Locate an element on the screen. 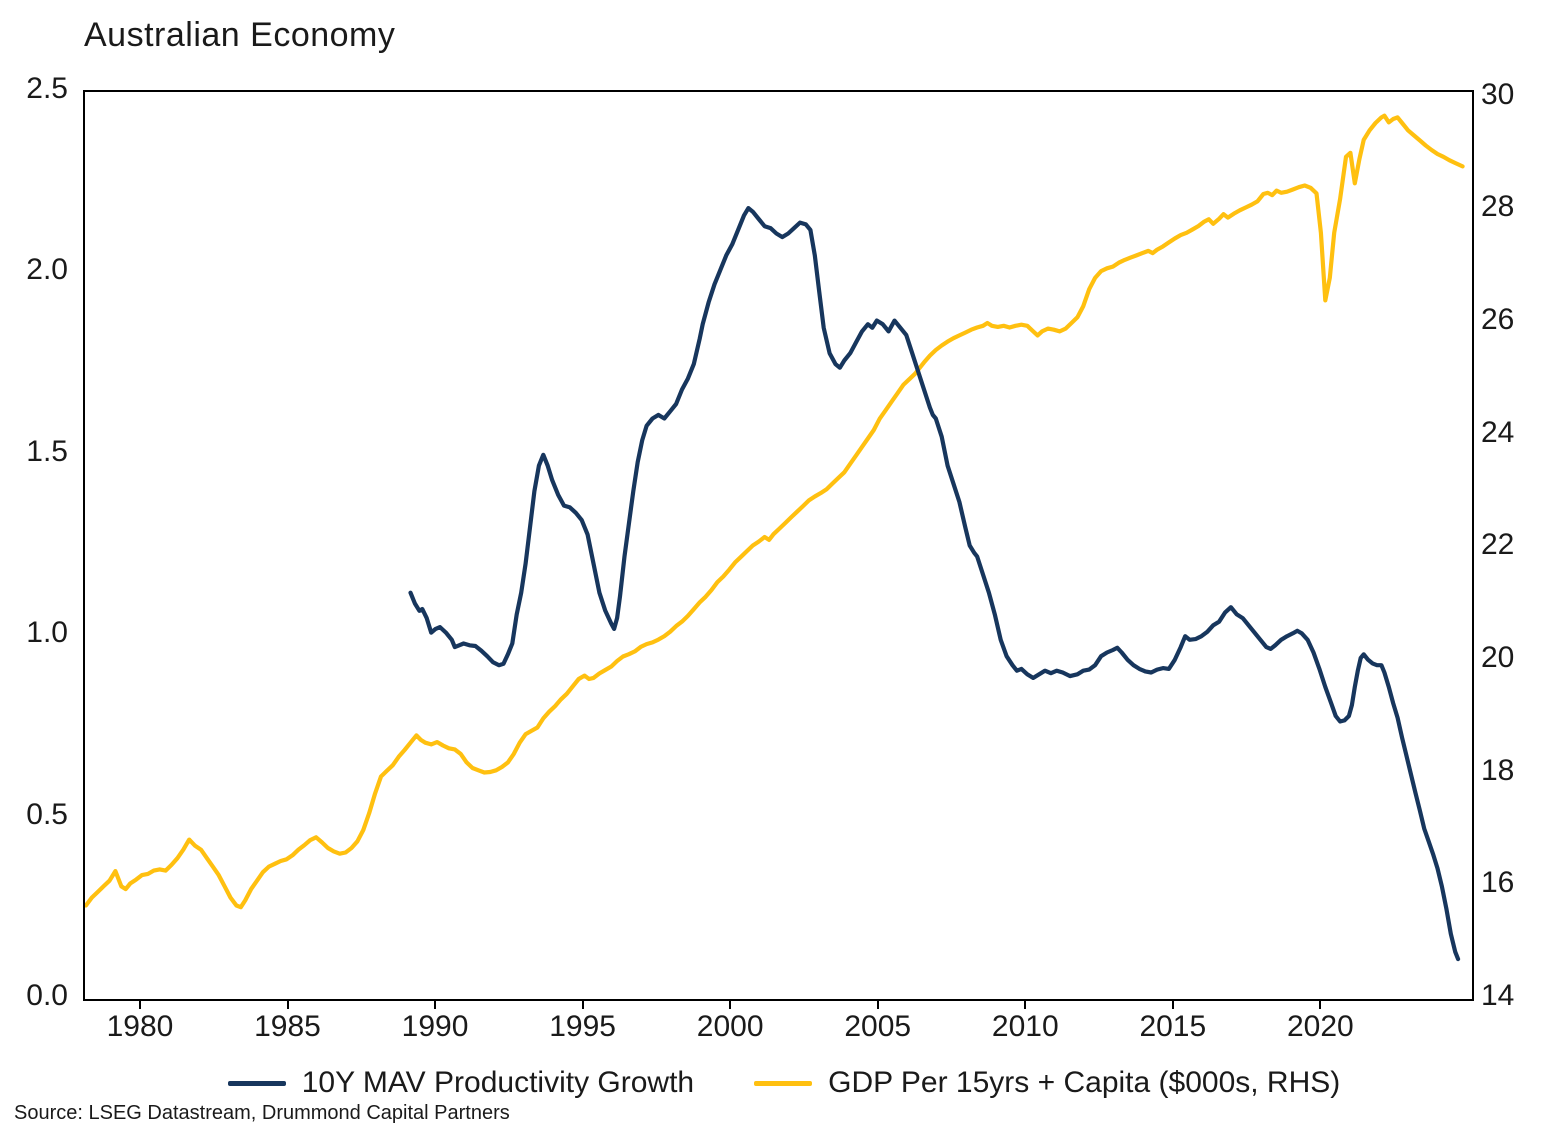  x-tick-mark-1995 is located at coordinates (582, 1004).